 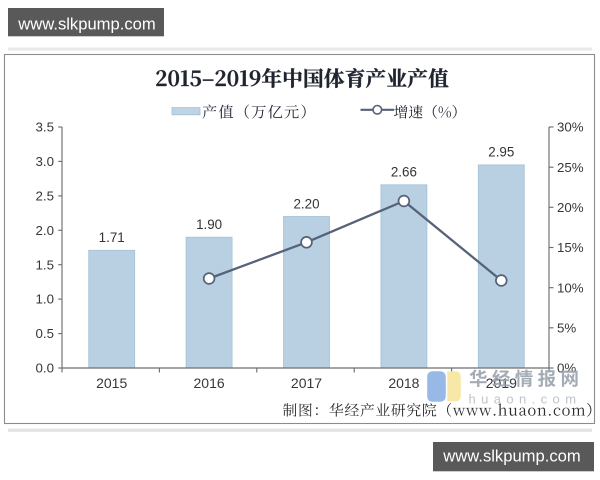 I want to click on svg-text: 2017, so click(x=306, y=383).